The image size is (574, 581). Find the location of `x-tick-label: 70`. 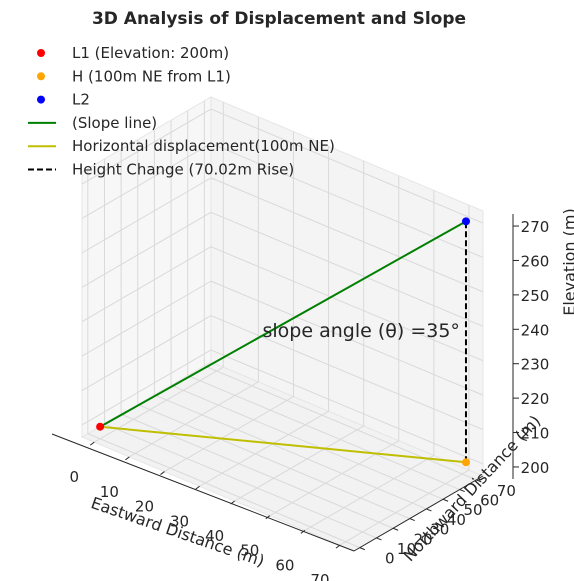

x-tick-label: 70 is located at coordinates (319, 576).